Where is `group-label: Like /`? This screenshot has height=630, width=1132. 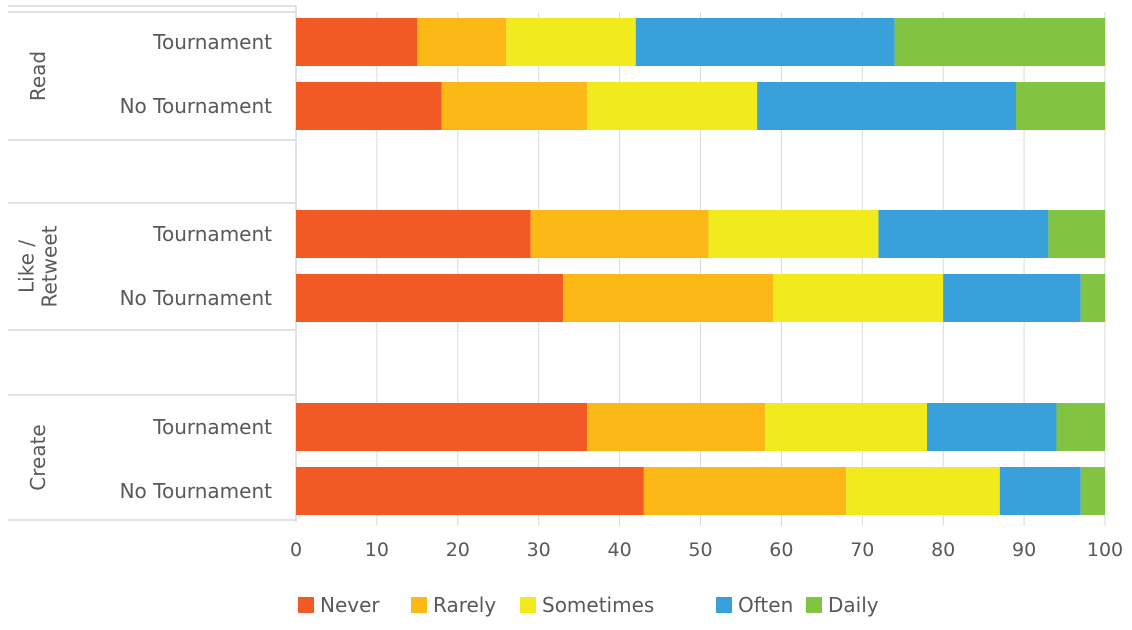 group-label: Like / is located at coordinates (27, 266).